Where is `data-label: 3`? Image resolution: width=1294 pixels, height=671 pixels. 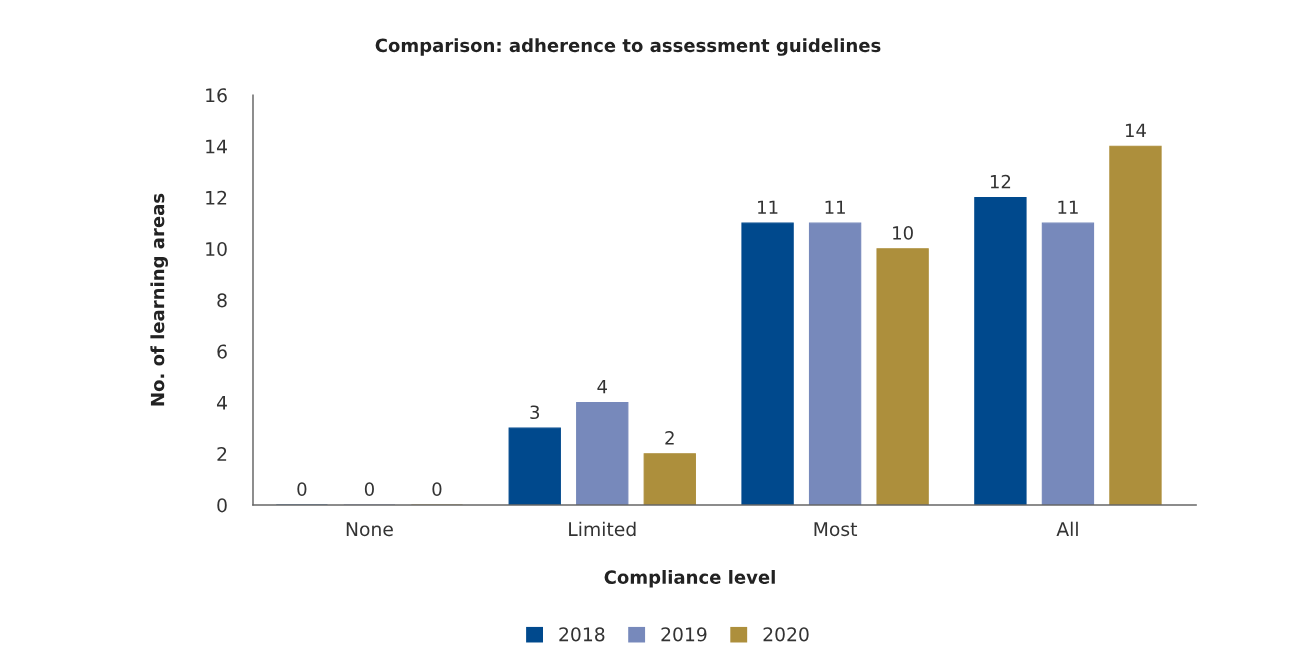
data-label: 3 is located at coordinates (535, 412).